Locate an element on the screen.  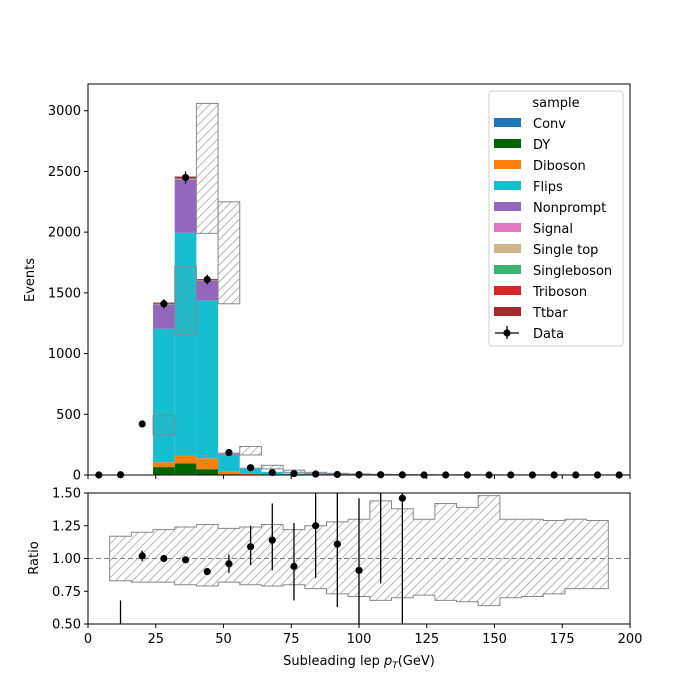
x-axis-label-symbol: p is located at coordinates (387, 661).